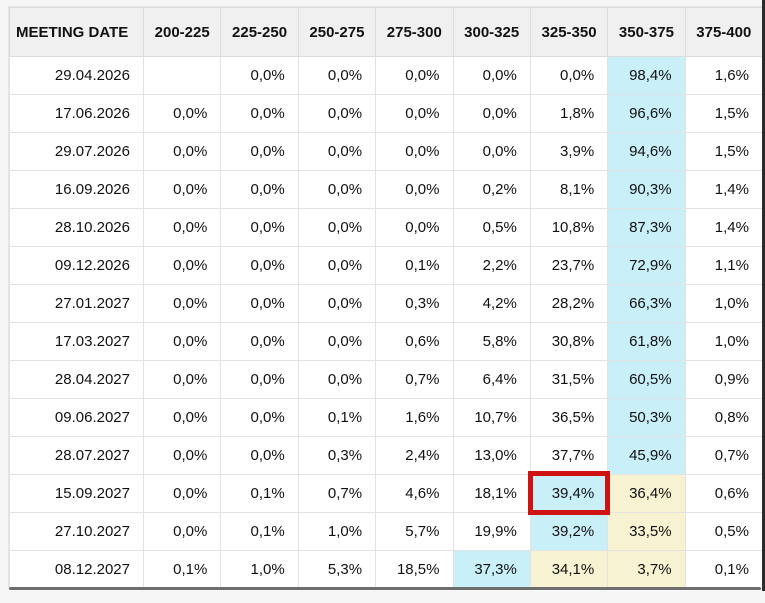 The image size is (765, 603). Describe the element at coordinates (724, 265) in the screenshot. I see `probability-cell: 1,1%` at that location.